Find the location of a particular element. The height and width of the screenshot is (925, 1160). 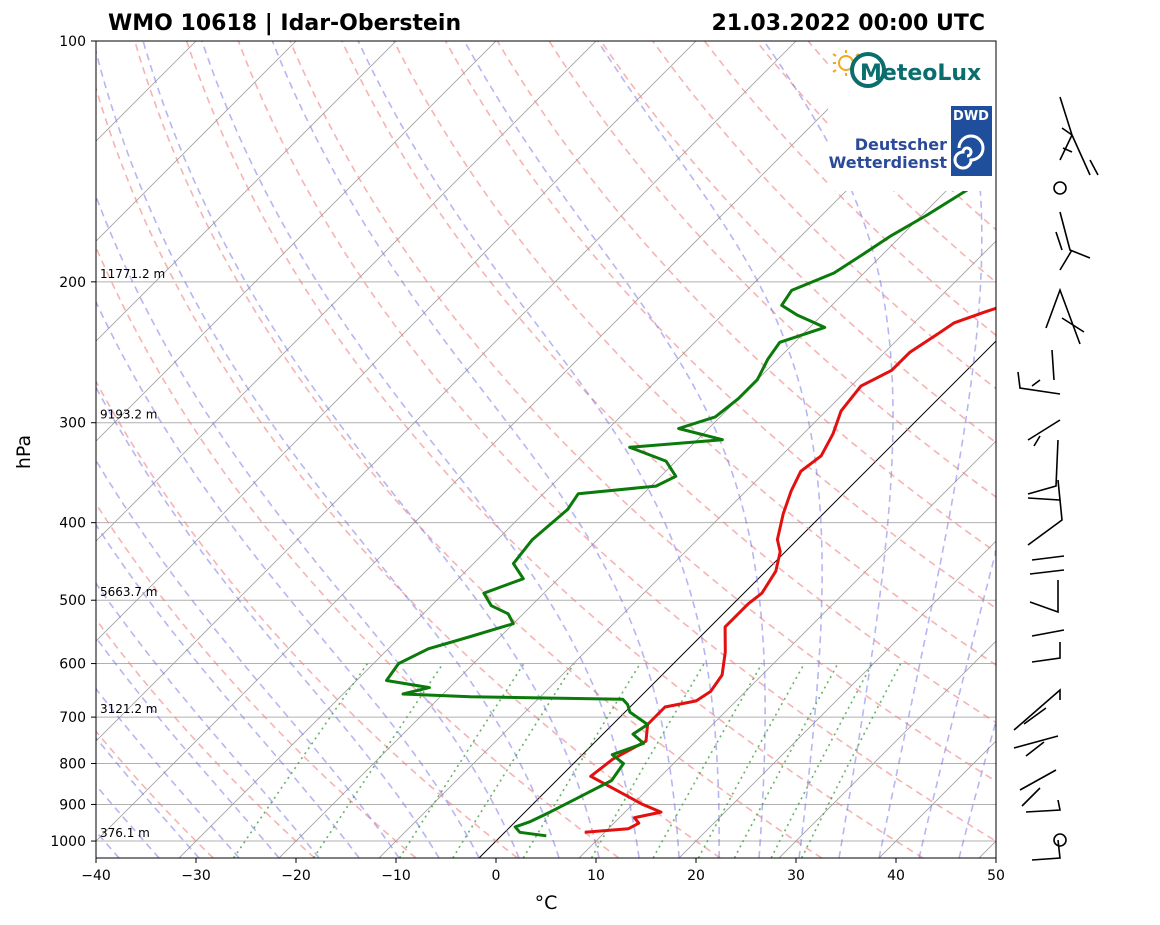

wind-barbs is located at coordinates (1056, 478).